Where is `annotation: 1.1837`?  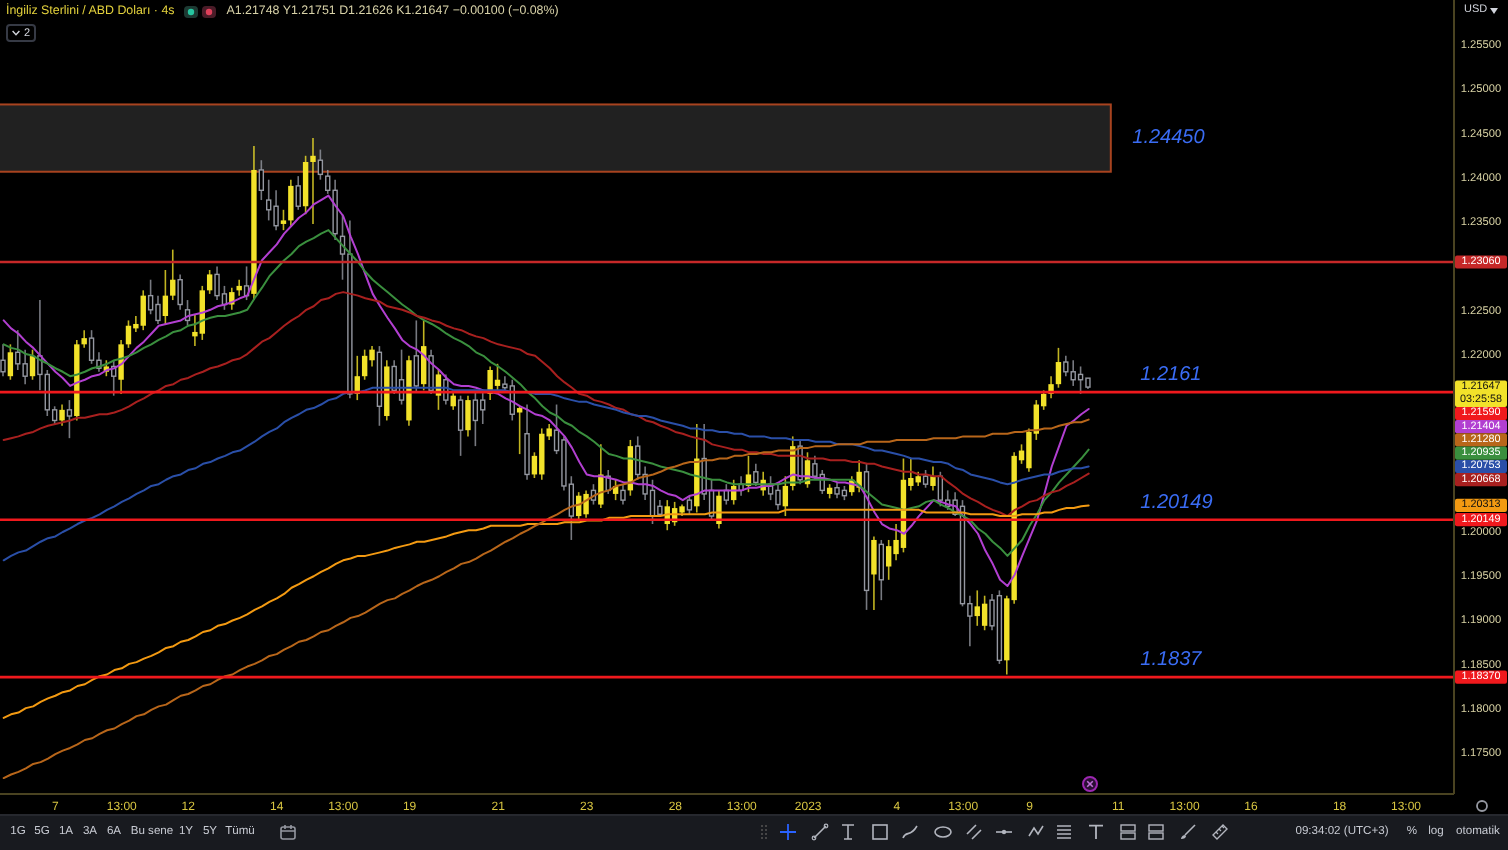 annotation: 1.1837 is located at coordinates (1171, 660).